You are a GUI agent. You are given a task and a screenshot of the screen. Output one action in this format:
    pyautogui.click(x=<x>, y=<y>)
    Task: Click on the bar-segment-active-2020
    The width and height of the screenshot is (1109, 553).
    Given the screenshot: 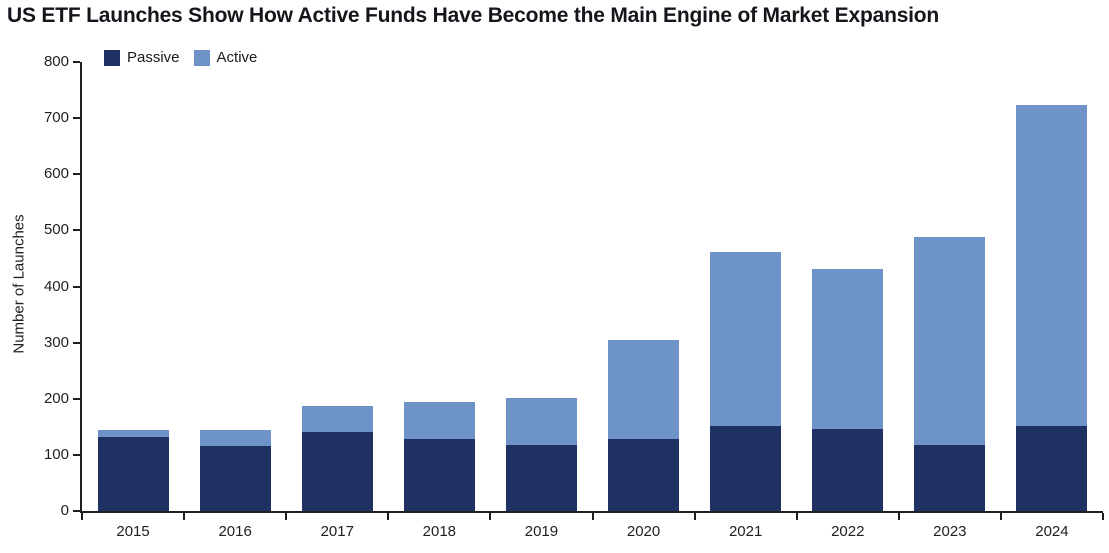 What is the action you would take?
    pyautogui.click(x=644, y=389)
    